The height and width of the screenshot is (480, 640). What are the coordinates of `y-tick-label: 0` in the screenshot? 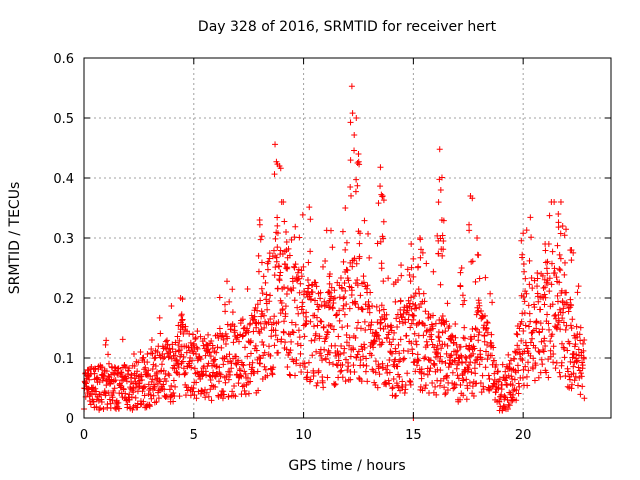 It's located at (70, 419).